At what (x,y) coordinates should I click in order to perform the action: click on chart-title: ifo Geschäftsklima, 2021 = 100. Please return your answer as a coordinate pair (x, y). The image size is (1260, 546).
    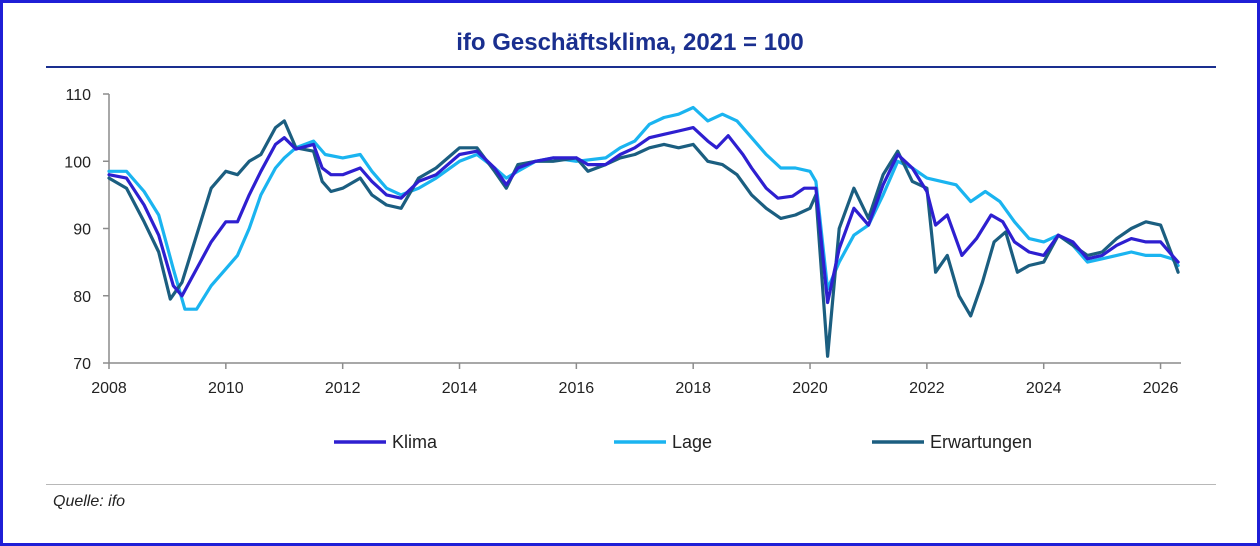
    Looking at the image, I should click on (630, 42).